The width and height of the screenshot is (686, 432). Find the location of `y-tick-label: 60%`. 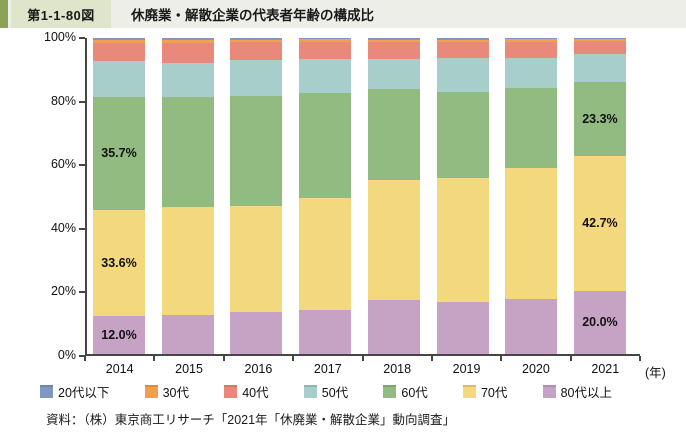

y-tick-label: 60% is located at coordinates (63, 164).